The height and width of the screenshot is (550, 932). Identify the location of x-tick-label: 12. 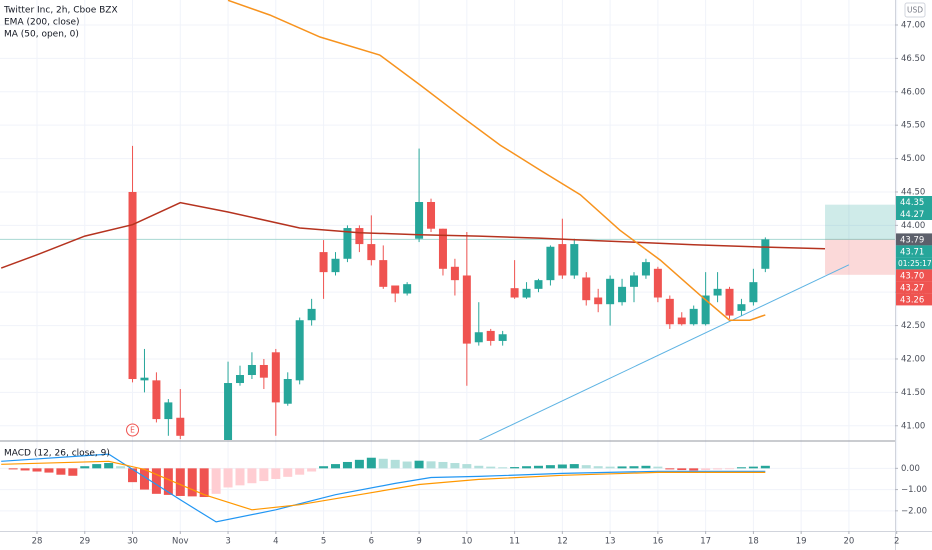
(562, 542).